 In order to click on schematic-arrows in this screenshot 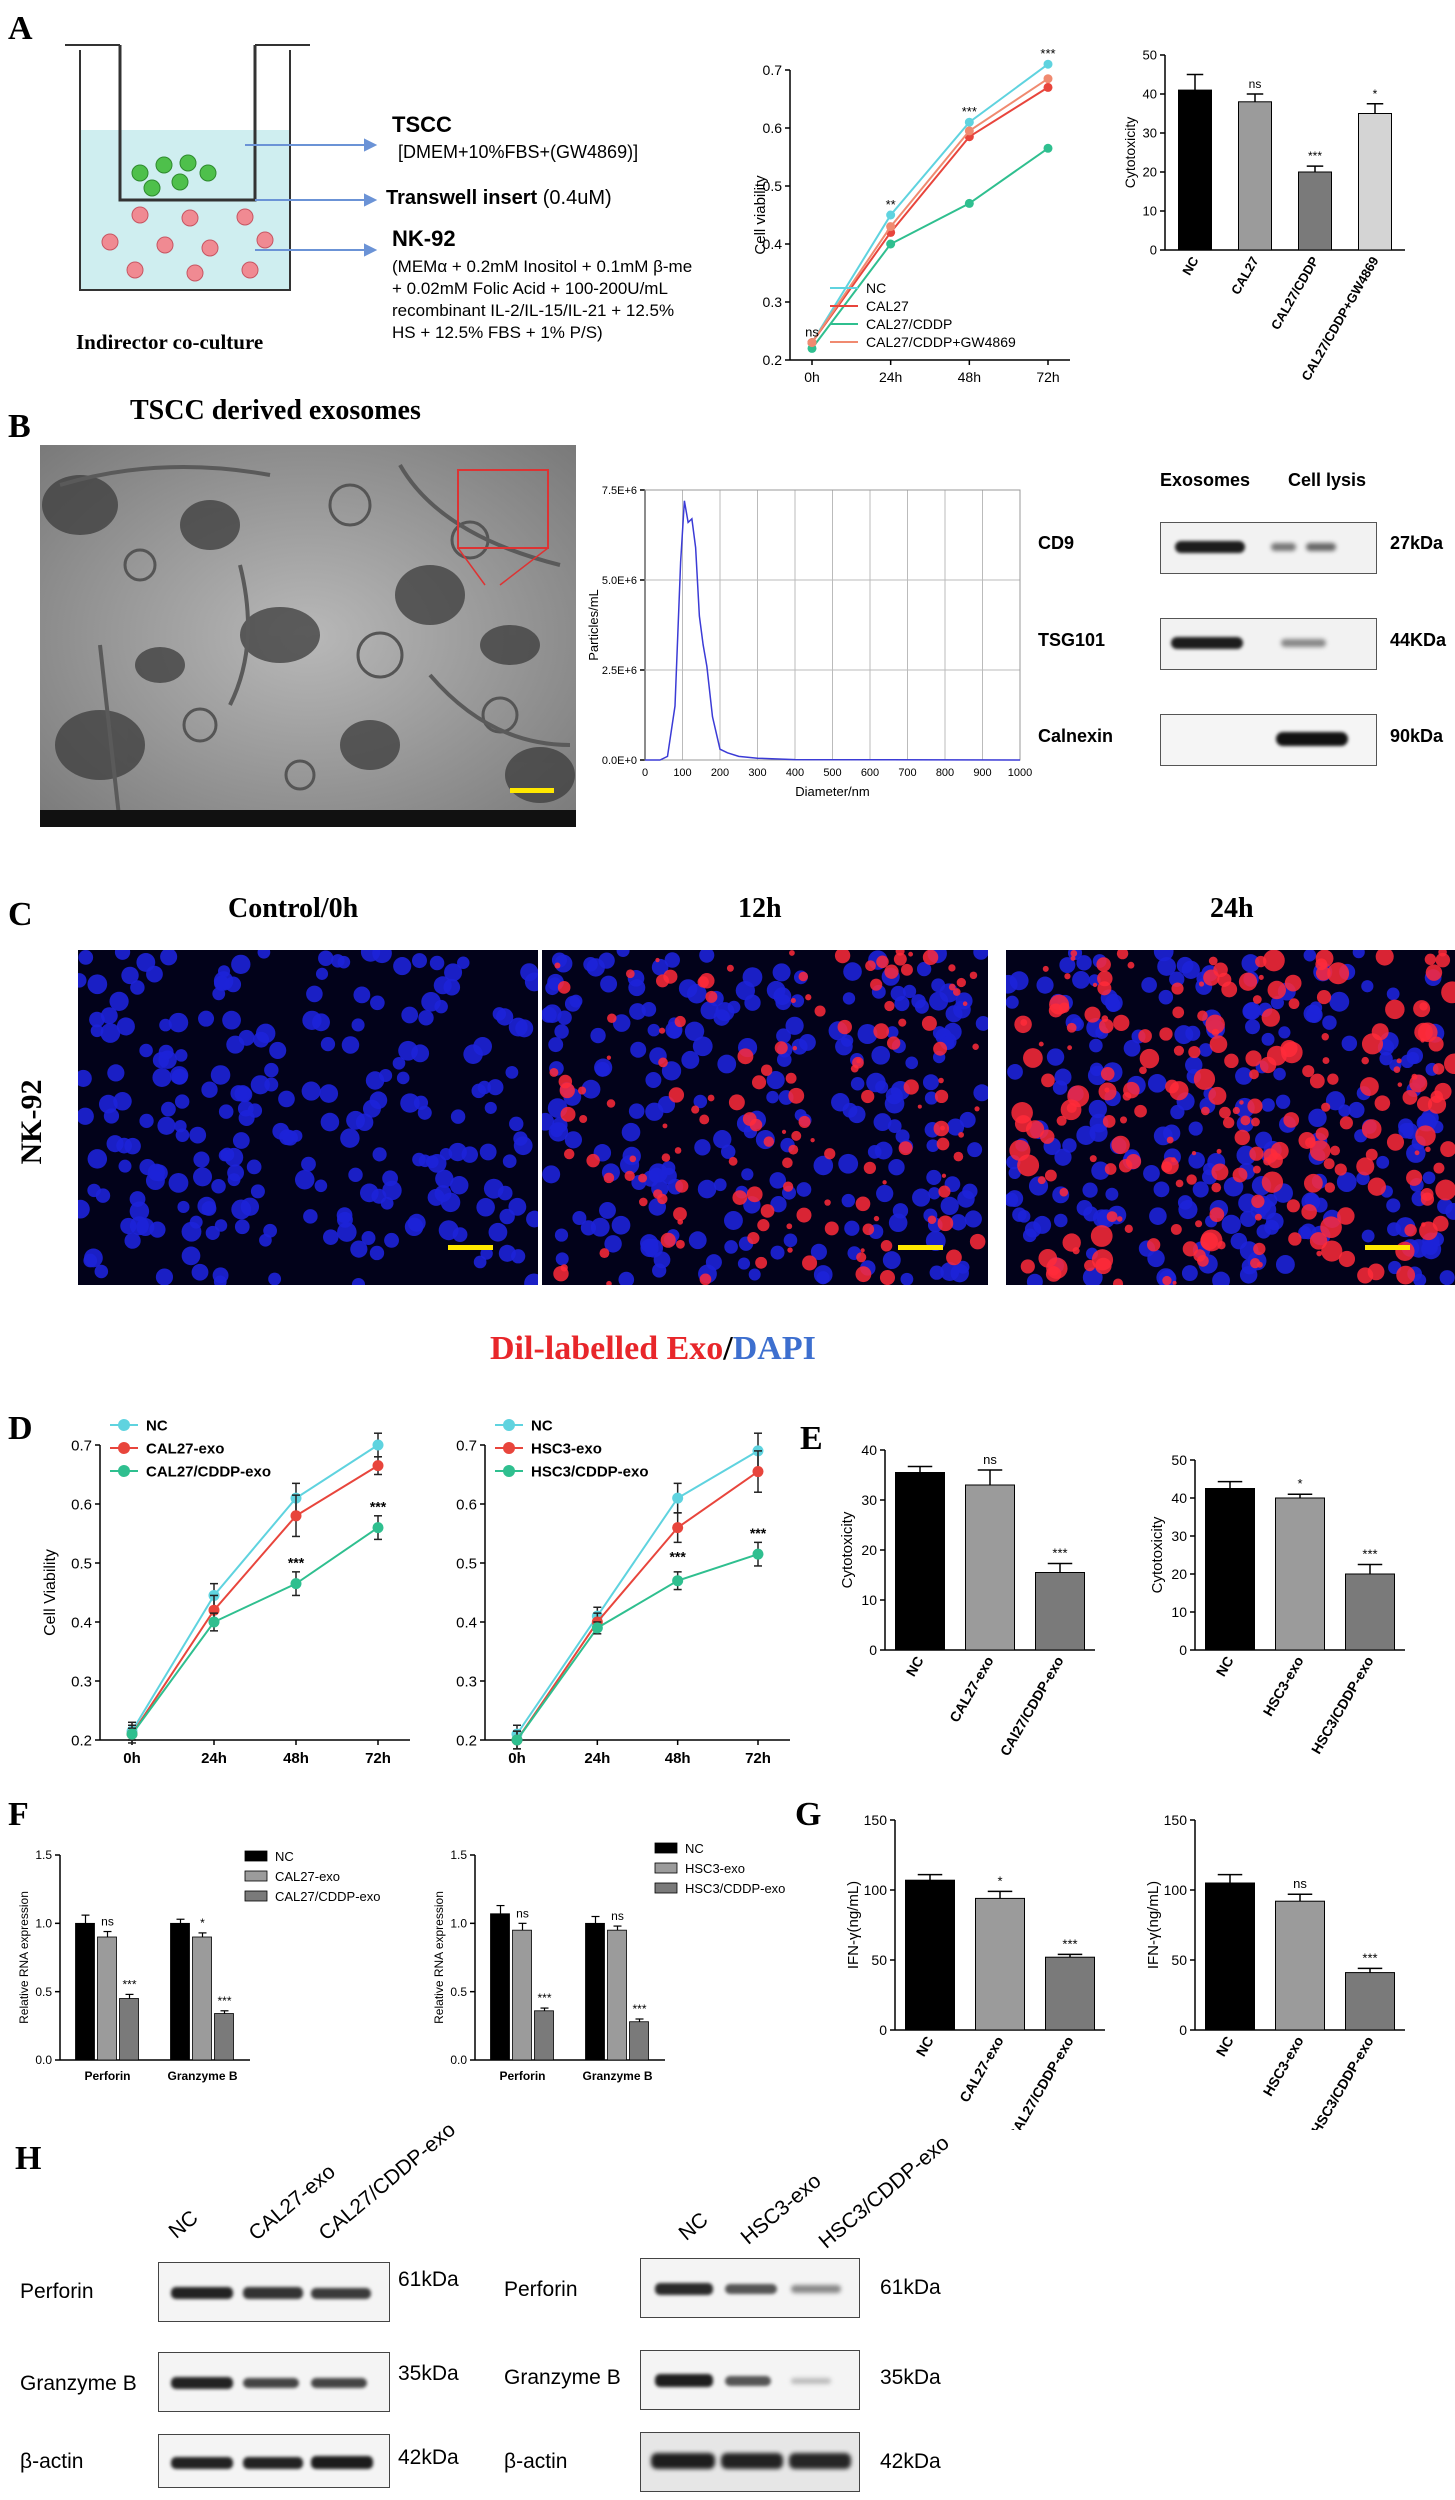, I will do `click(311, 197)`.